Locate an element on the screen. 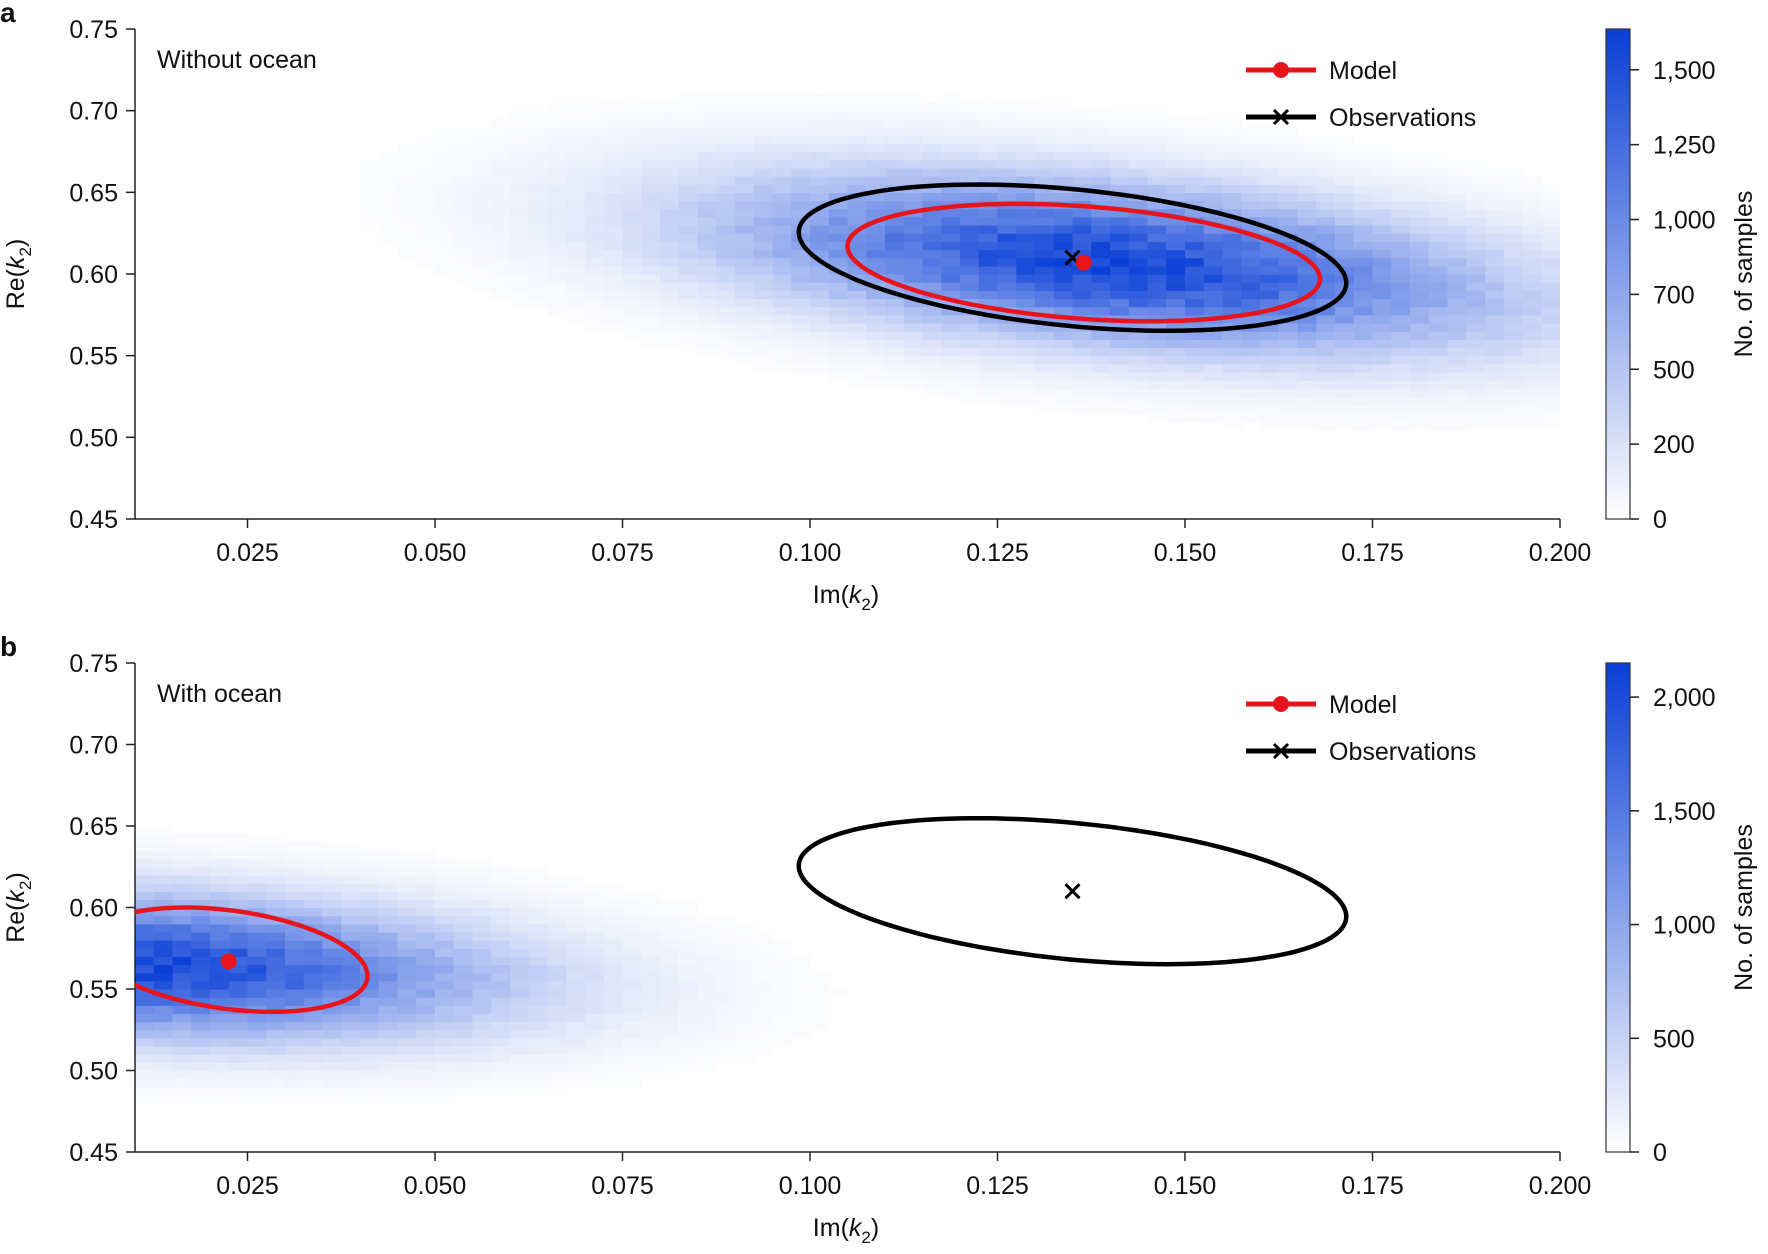 The height and width of the screenshot is (1254, 1768). y-axis-label-sub: 2 is located at coordinates (25, 885).